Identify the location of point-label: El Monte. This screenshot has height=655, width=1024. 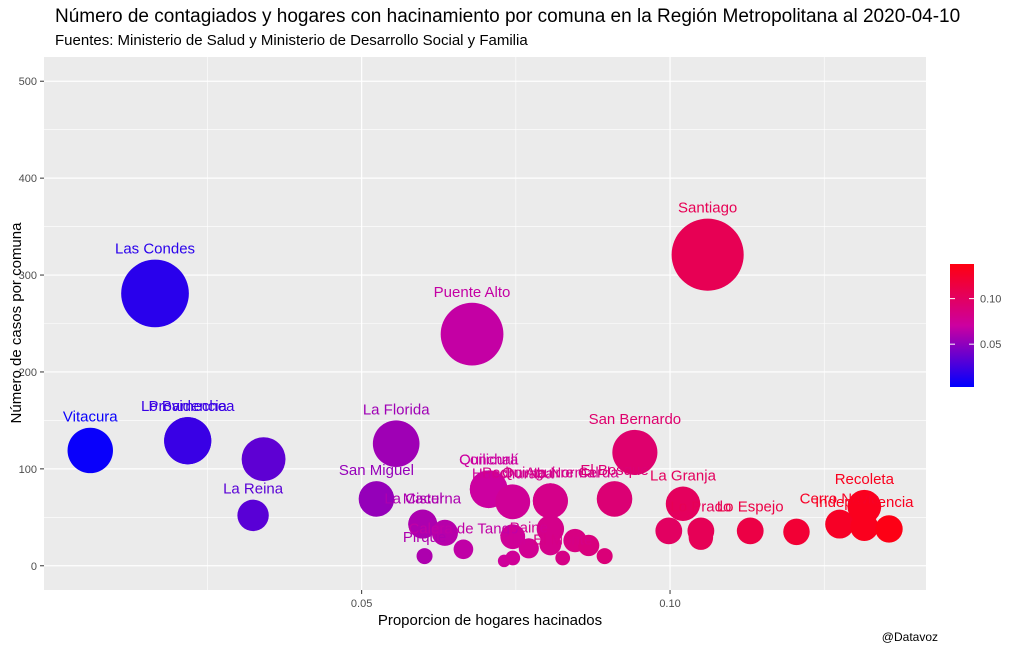
(562, 540).